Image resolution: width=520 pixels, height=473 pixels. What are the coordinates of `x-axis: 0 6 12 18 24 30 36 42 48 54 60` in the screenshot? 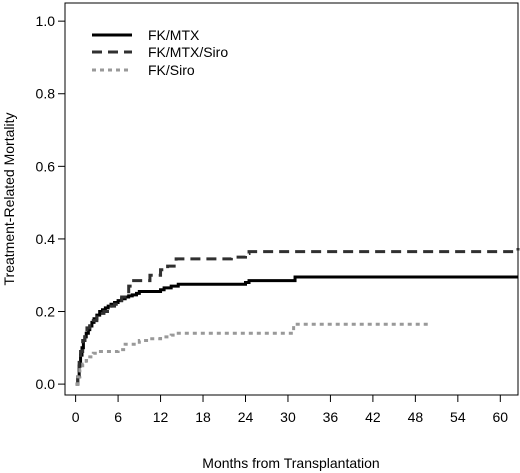 It's located at (290, 410).